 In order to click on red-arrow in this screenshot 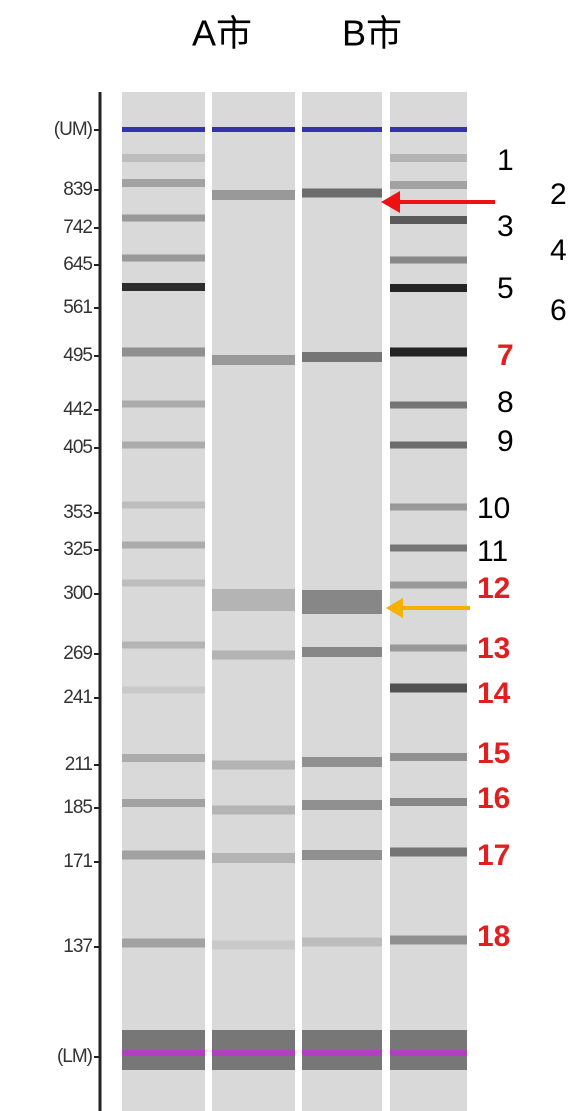, I will do `click(438, 202)`.